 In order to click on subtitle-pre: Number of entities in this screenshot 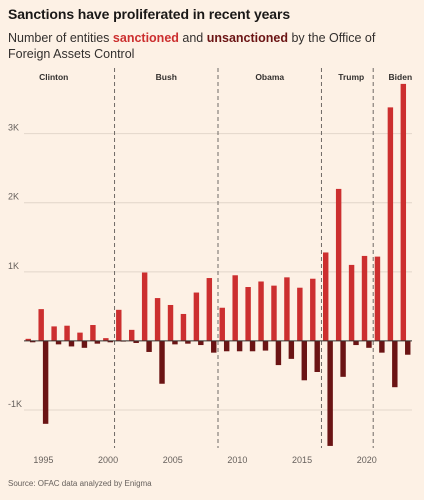, I will do `click(60, 38)`.